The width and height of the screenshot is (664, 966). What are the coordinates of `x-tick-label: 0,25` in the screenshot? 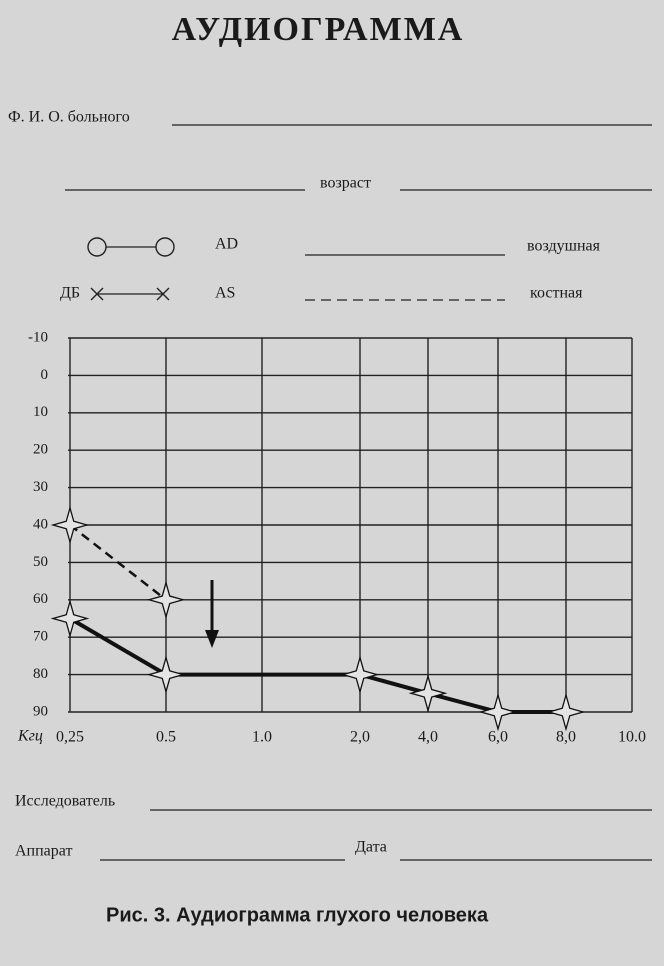 It's located at (70, 737).